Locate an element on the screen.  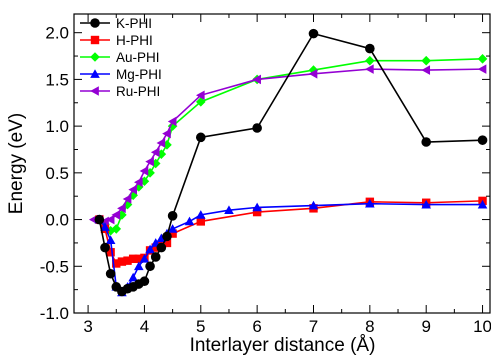
legend-label-k-phi: K-PHI is located at coordinates (134, 23).